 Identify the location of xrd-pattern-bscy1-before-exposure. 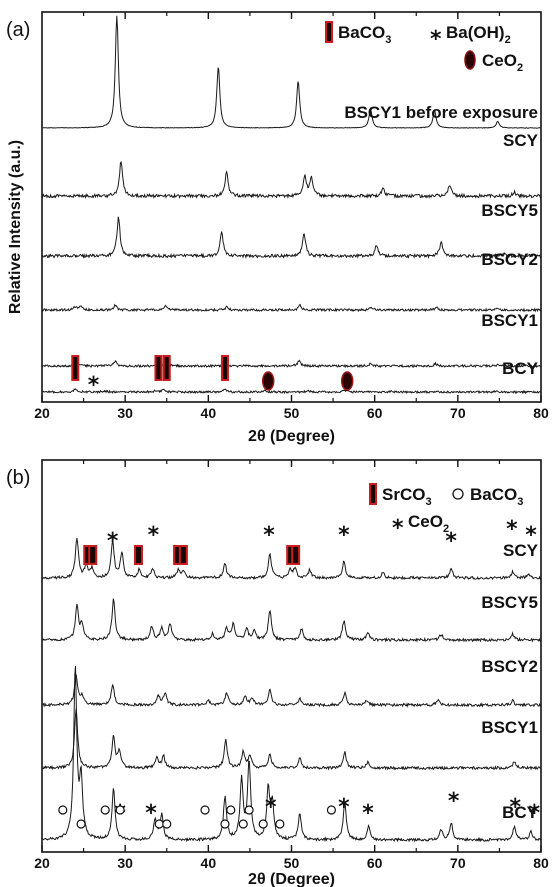
(291, 72).